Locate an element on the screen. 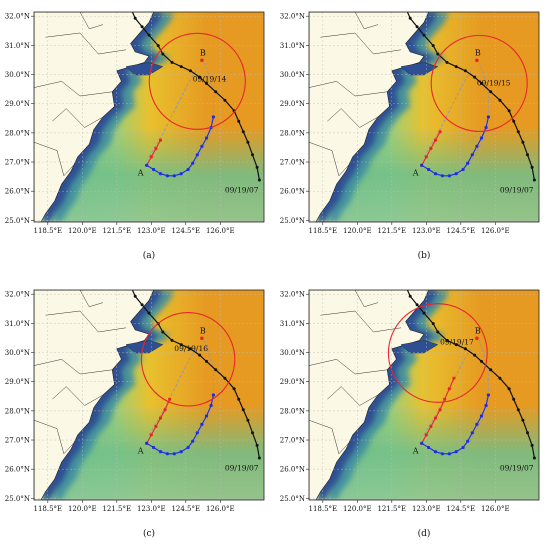 Image resolution: width=550 pixels, height=550 pixels. time-label: 09/19/14 is located at coordinates (210, 78).